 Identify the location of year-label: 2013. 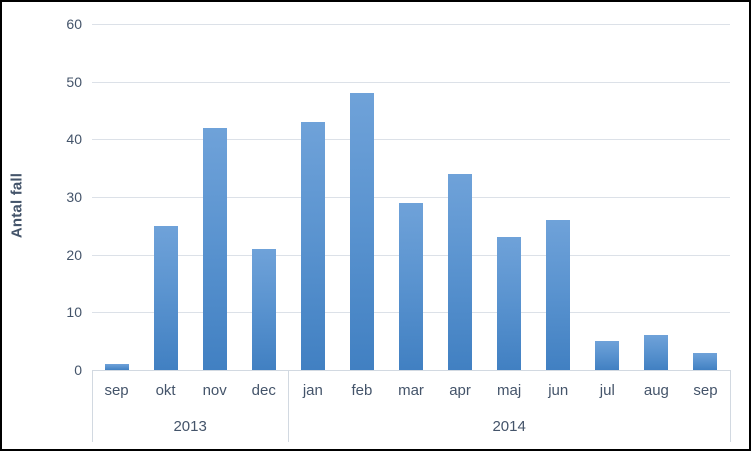
(190, 426).